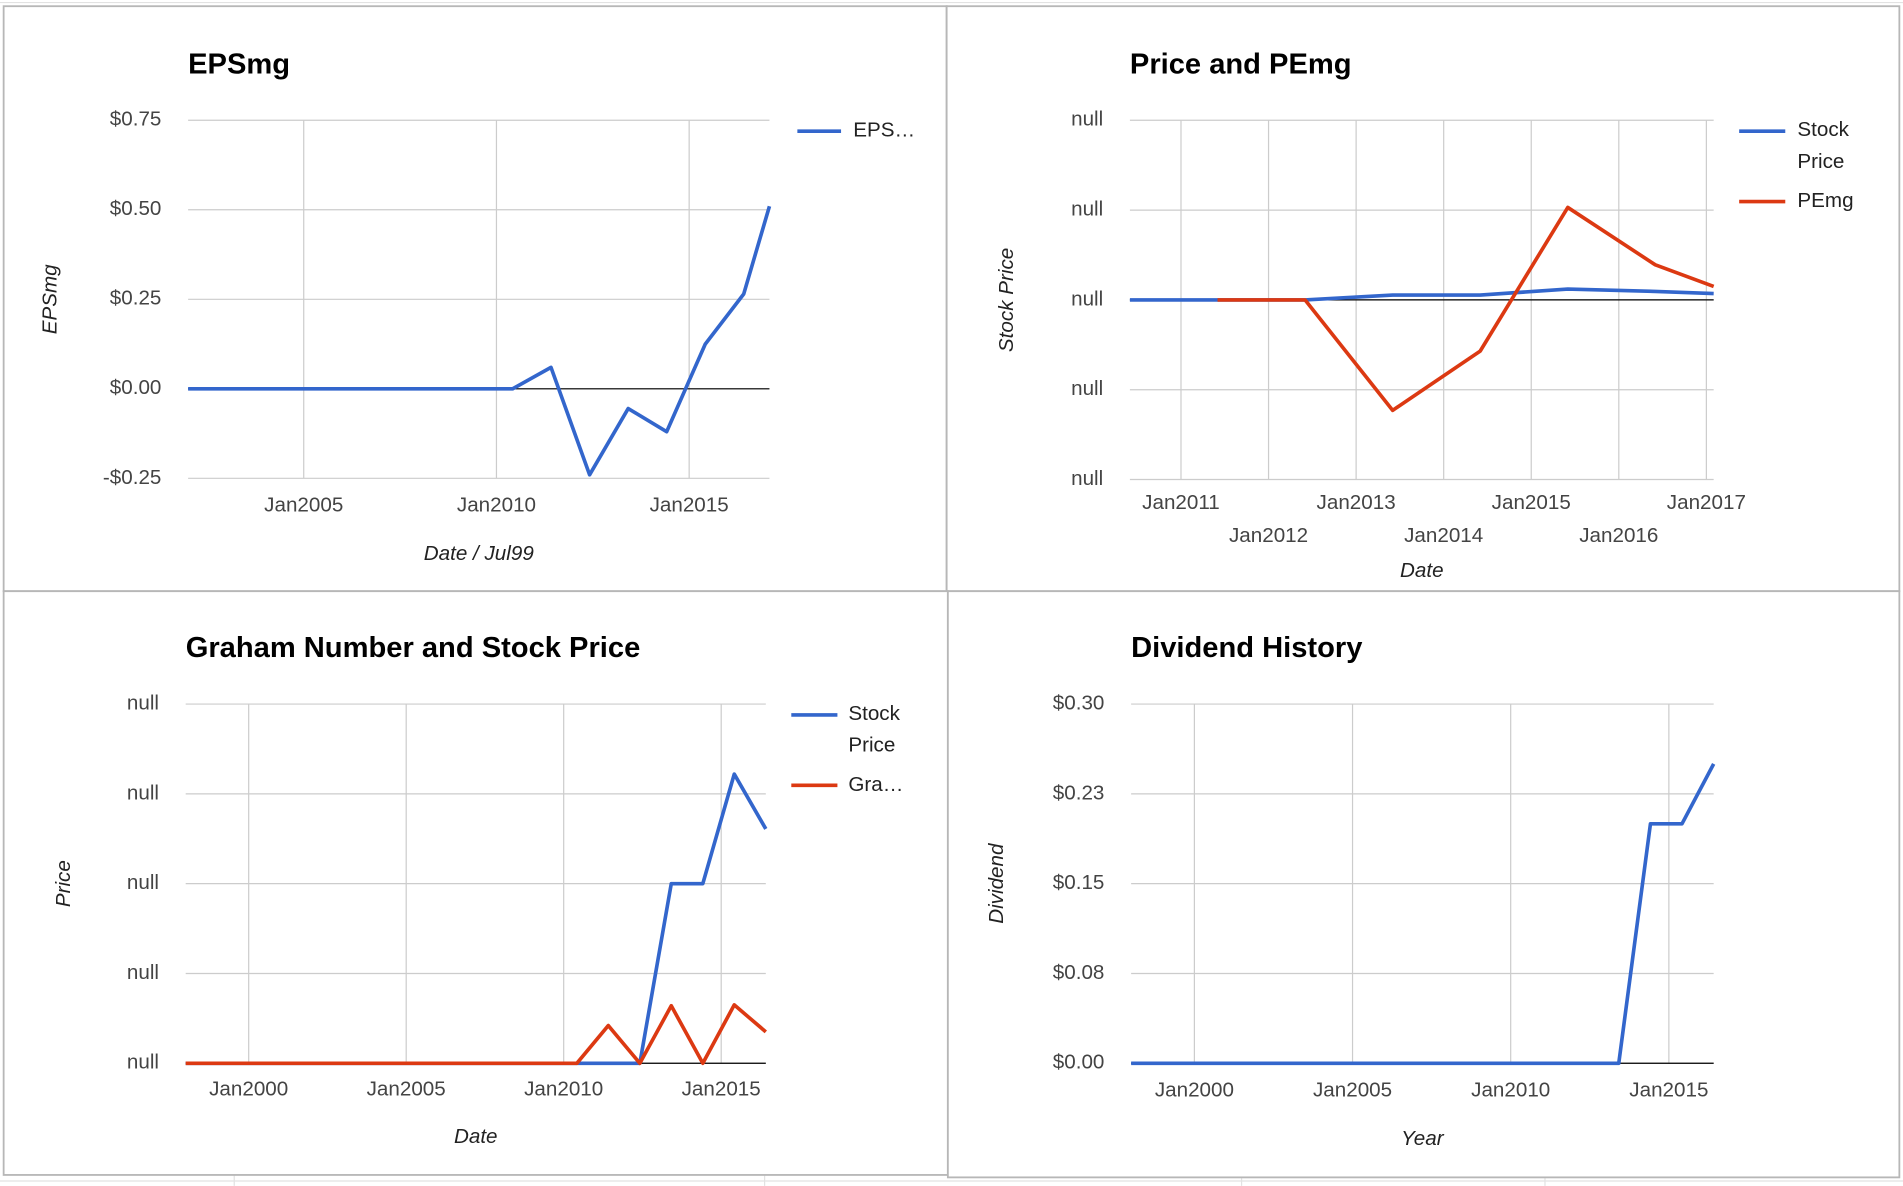 This screenshot has width=1903, height=1186. Describe the element at coordinates (996, 883) in the screenshot. I see `y-axis-title: Dividend` at that location.